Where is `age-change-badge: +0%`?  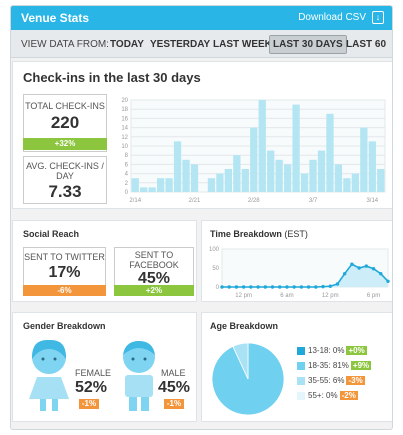 age-change-badge: +0% is located at coordinates (356, 350).